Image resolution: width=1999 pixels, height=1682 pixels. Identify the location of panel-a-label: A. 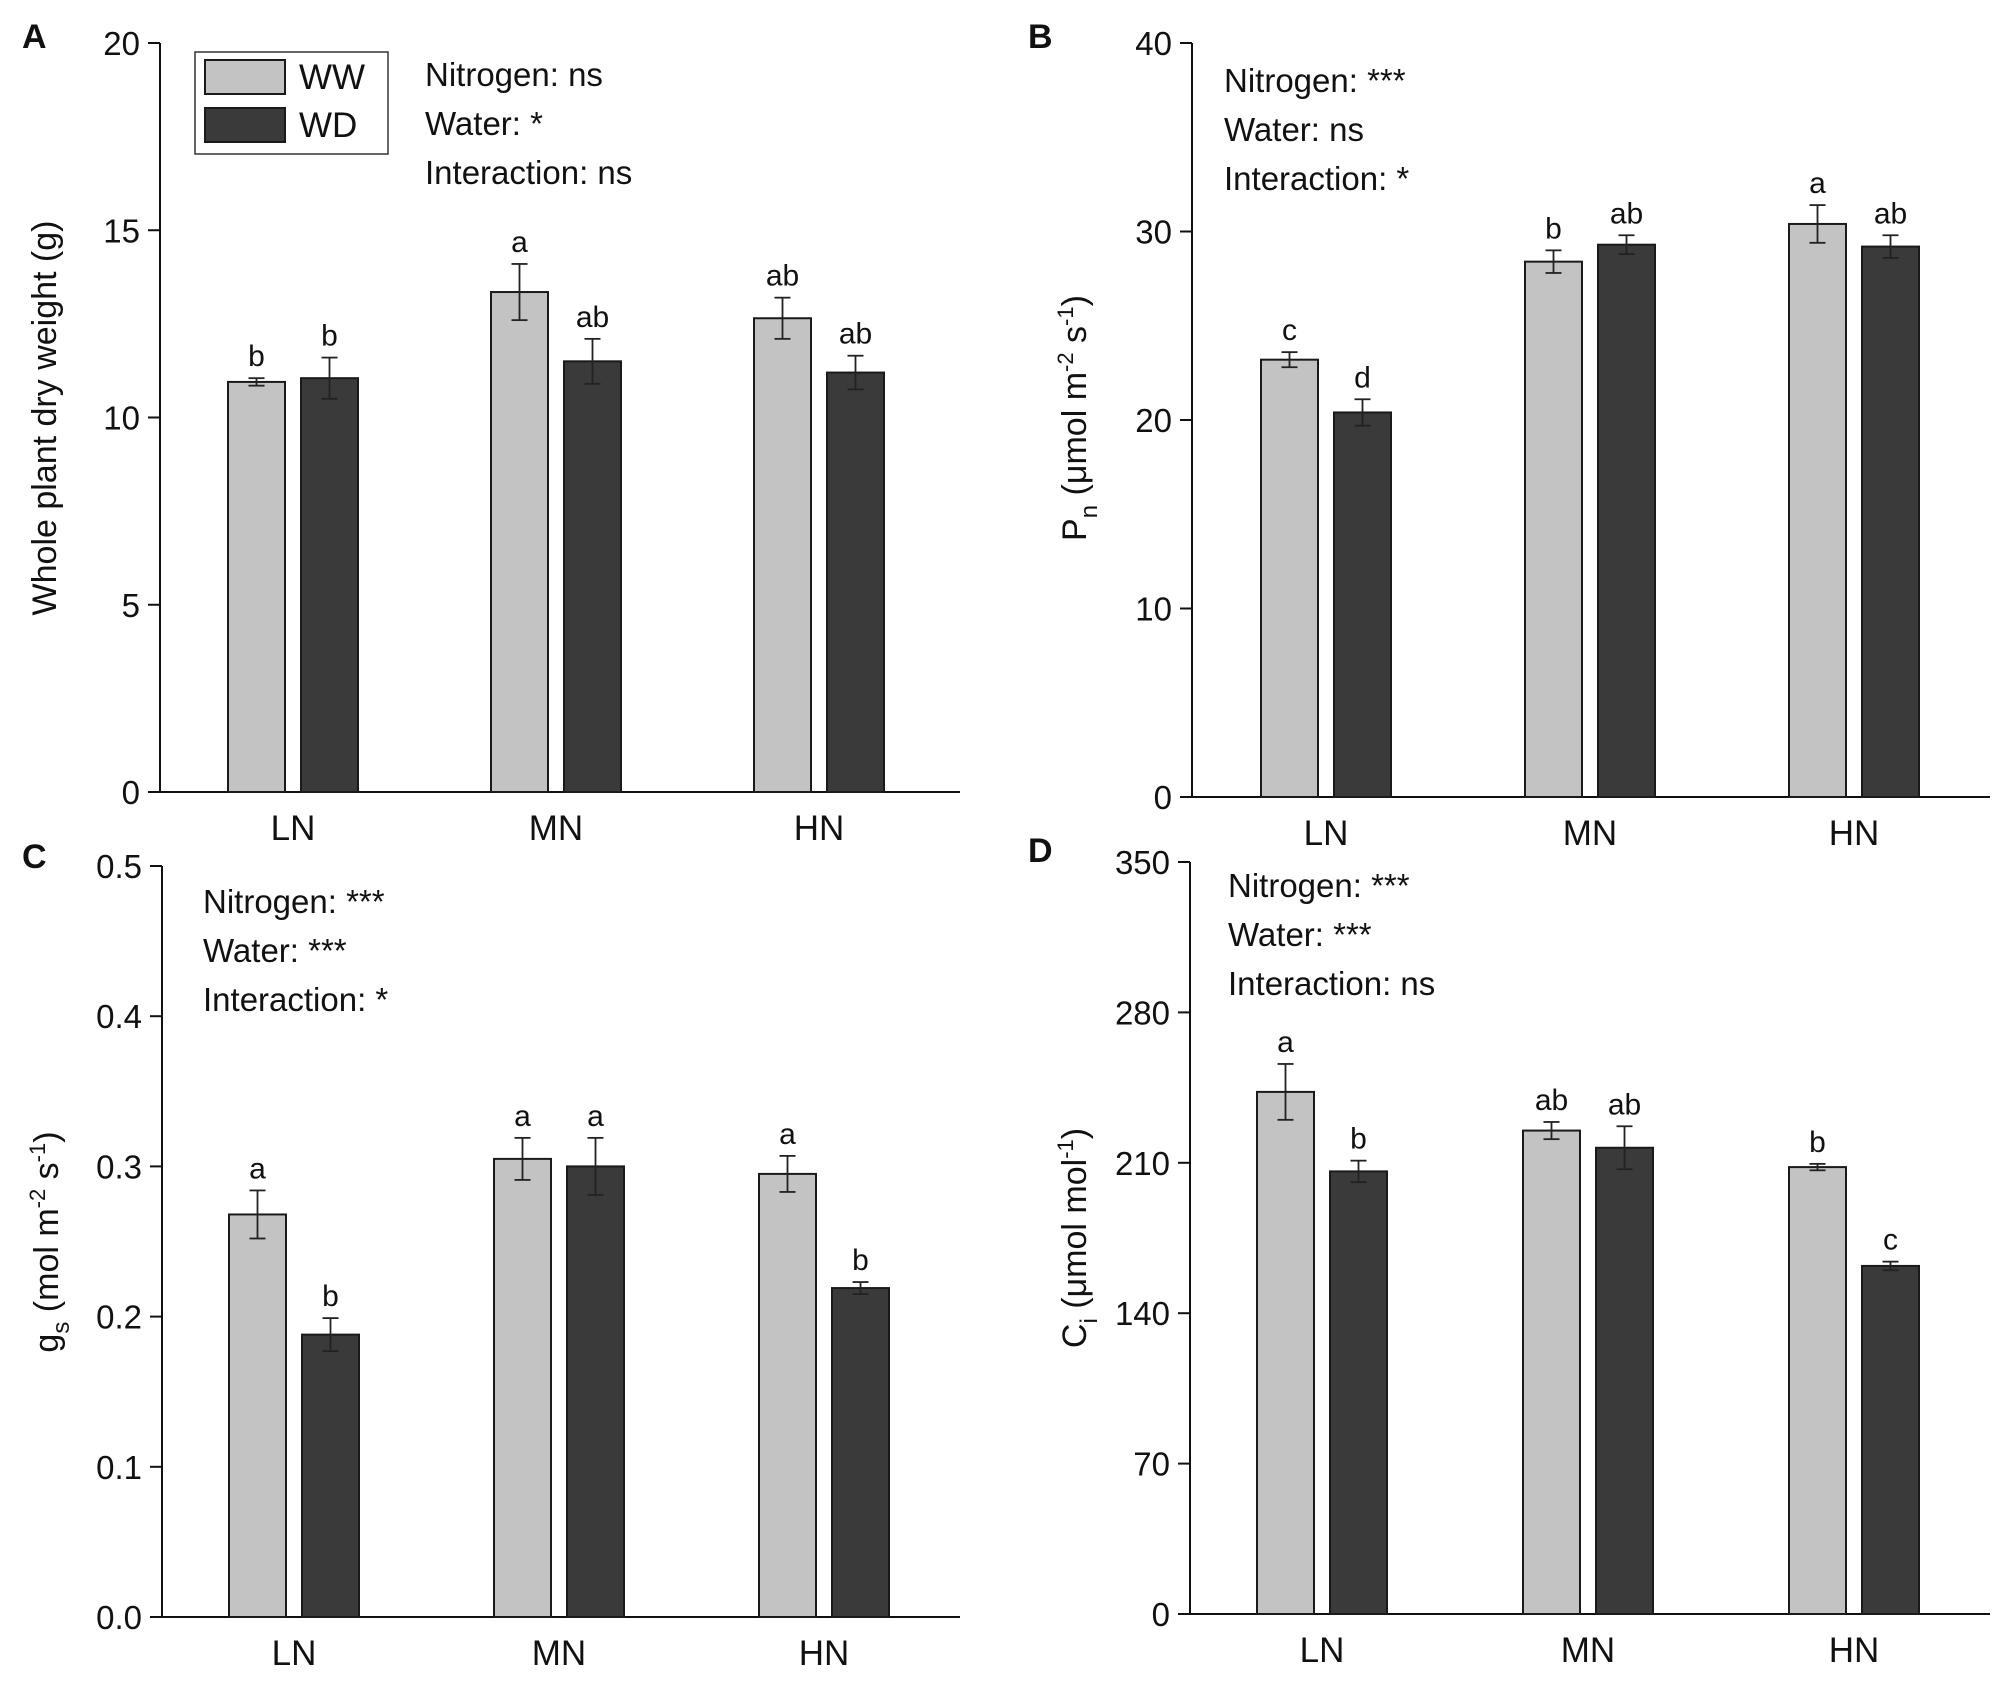
(34, 37).